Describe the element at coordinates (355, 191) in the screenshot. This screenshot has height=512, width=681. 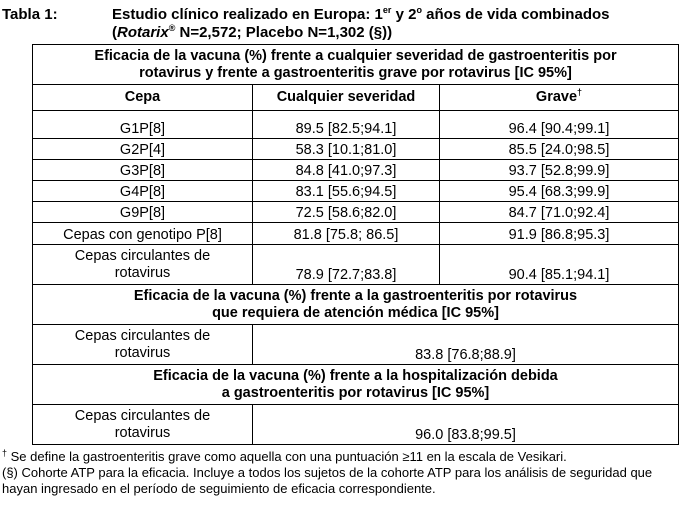
I see `table-row: G4P[8] 83.1 [55.6;94.5] 95.4 [68.3;99.9]` at that location.